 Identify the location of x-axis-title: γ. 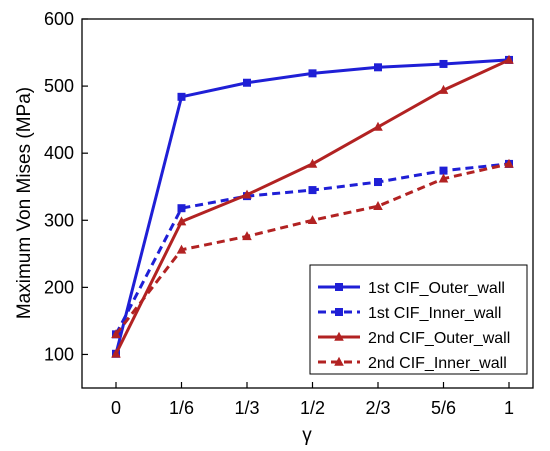
(307, 435).